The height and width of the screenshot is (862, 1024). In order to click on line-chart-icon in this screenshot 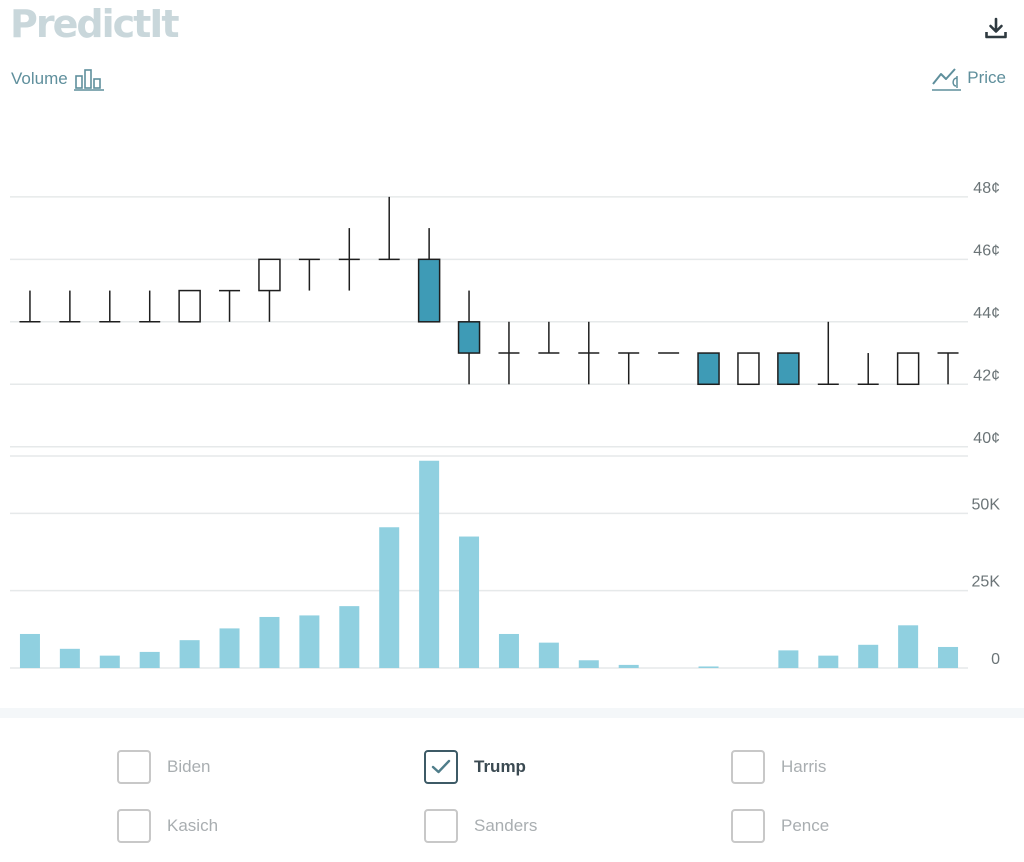, I will do `click(947, 79)`.